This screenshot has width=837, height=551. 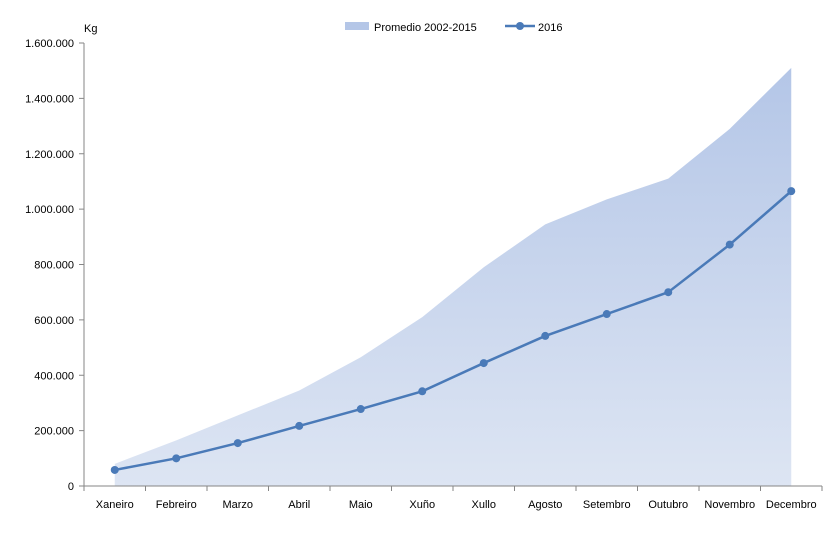 What do you see at coordinates (71, 487) in the screenshot?
I see `y-tick-label: 0` at bounding box center [71, 487].